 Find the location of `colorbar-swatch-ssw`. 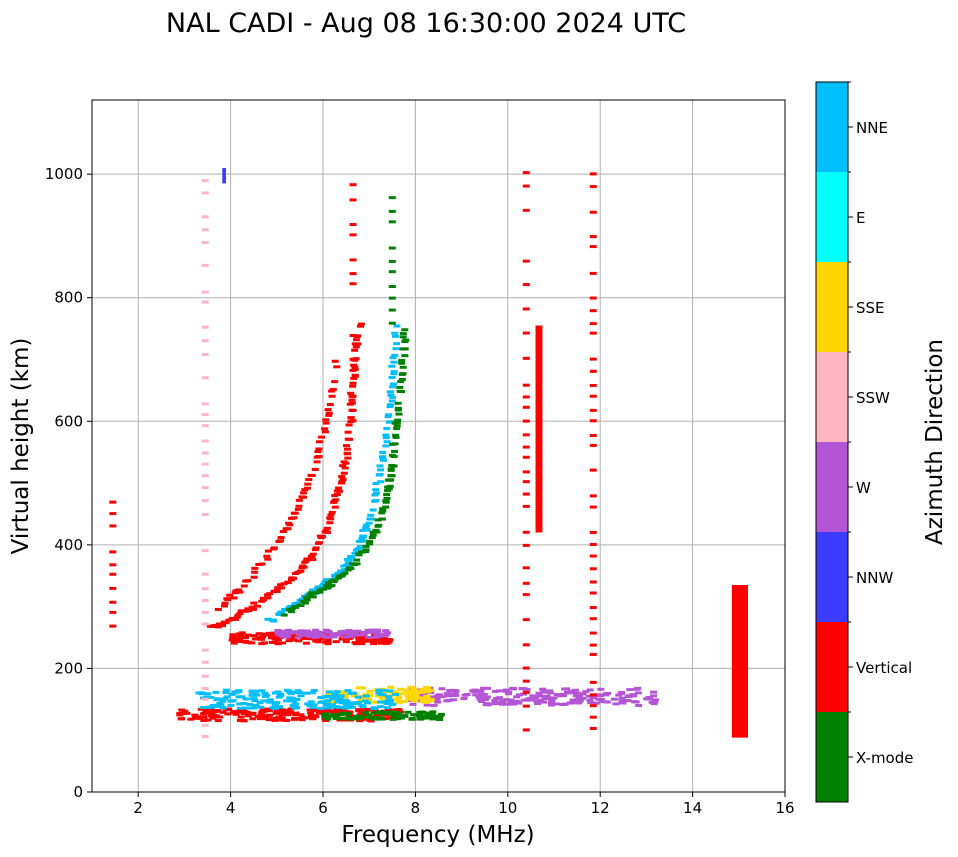

colorbar-swatch-ssw is located at coordinates (832, 397).